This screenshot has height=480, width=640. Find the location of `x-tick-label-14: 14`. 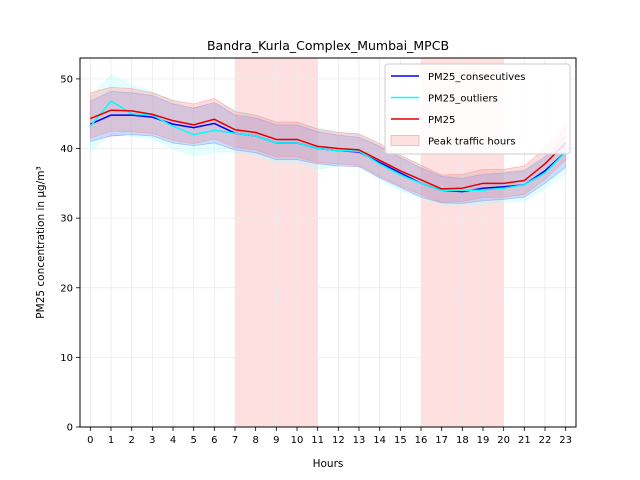

x-tick-label-14: 14 is located at coordinates (379, 440).